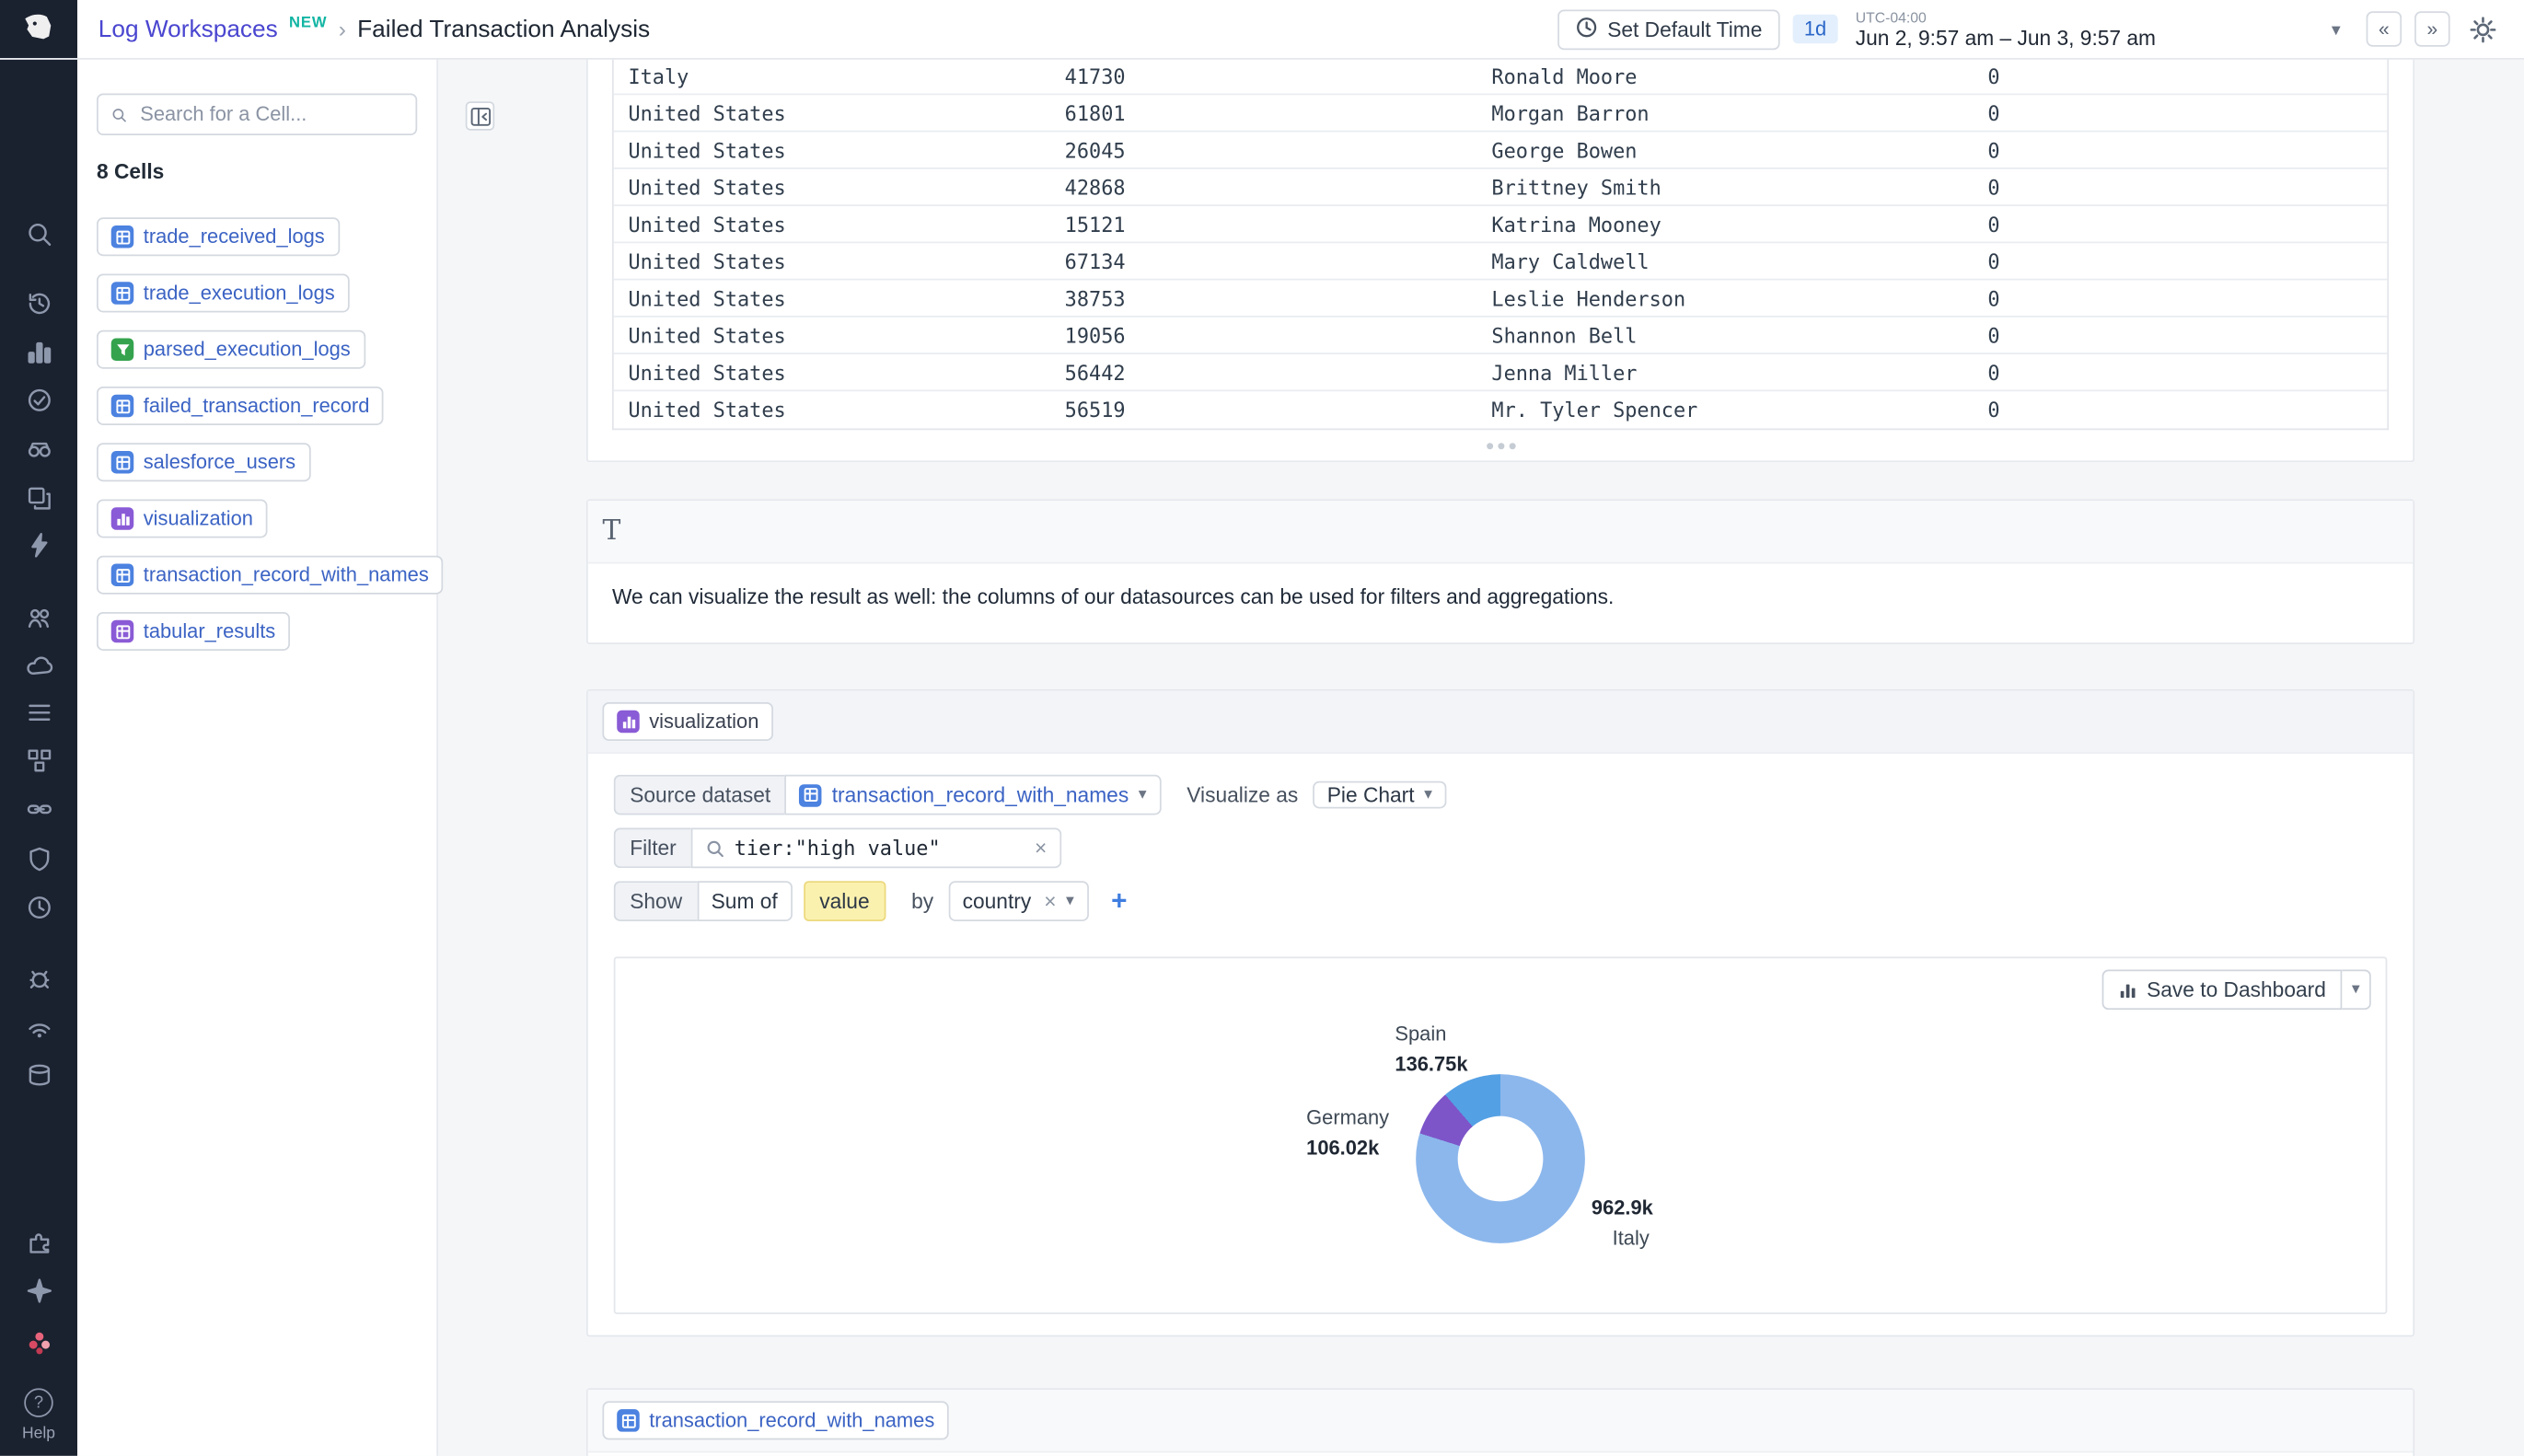 The height and width of the screenshot is (1456, 2524). What do you see at coordinates (1500, 77) in the screenshot?
I see `table-row: Italy 41730 Ronald Moore 0` at bounding box center [1500, 77].